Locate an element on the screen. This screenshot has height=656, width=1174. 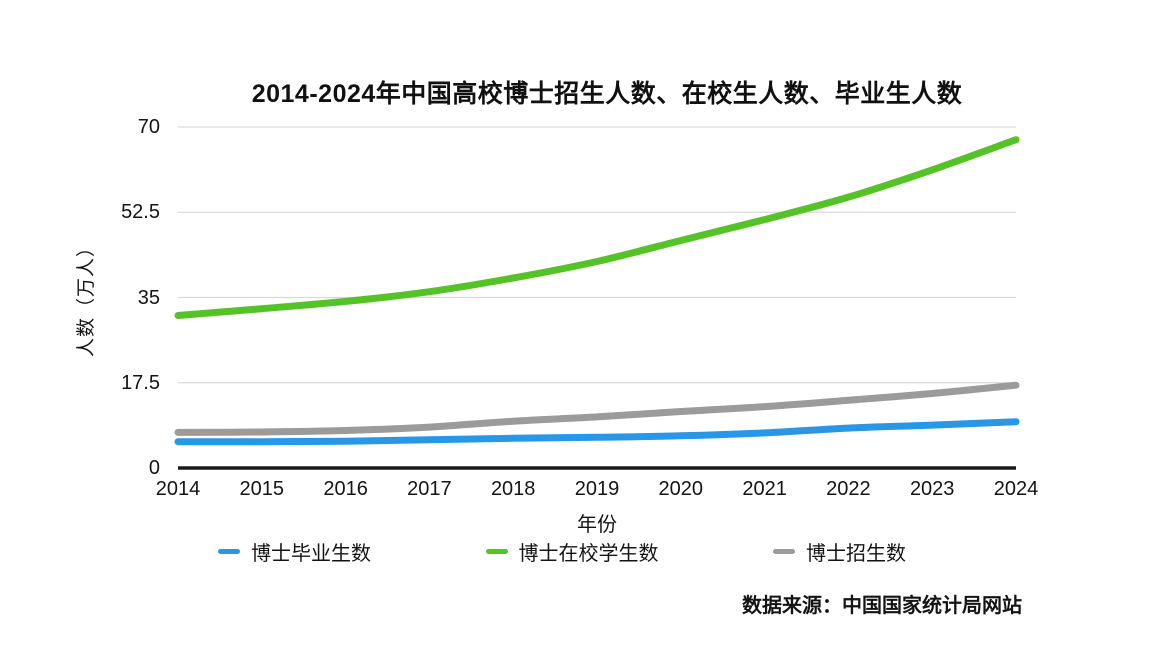
data-source-note: 数据来源：中国国家统计局网站 is located at coordinates (882, 606).